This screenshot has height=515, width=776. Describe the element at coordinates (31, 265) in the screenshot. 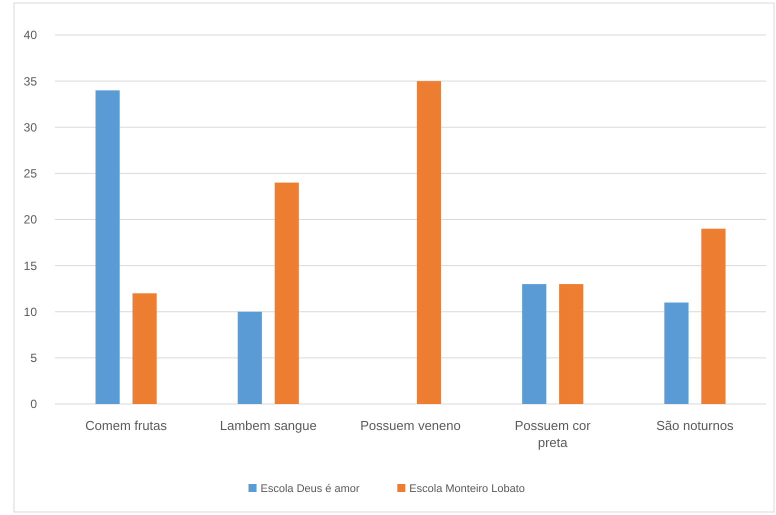

I see `y-tick-label: 15` at that location.